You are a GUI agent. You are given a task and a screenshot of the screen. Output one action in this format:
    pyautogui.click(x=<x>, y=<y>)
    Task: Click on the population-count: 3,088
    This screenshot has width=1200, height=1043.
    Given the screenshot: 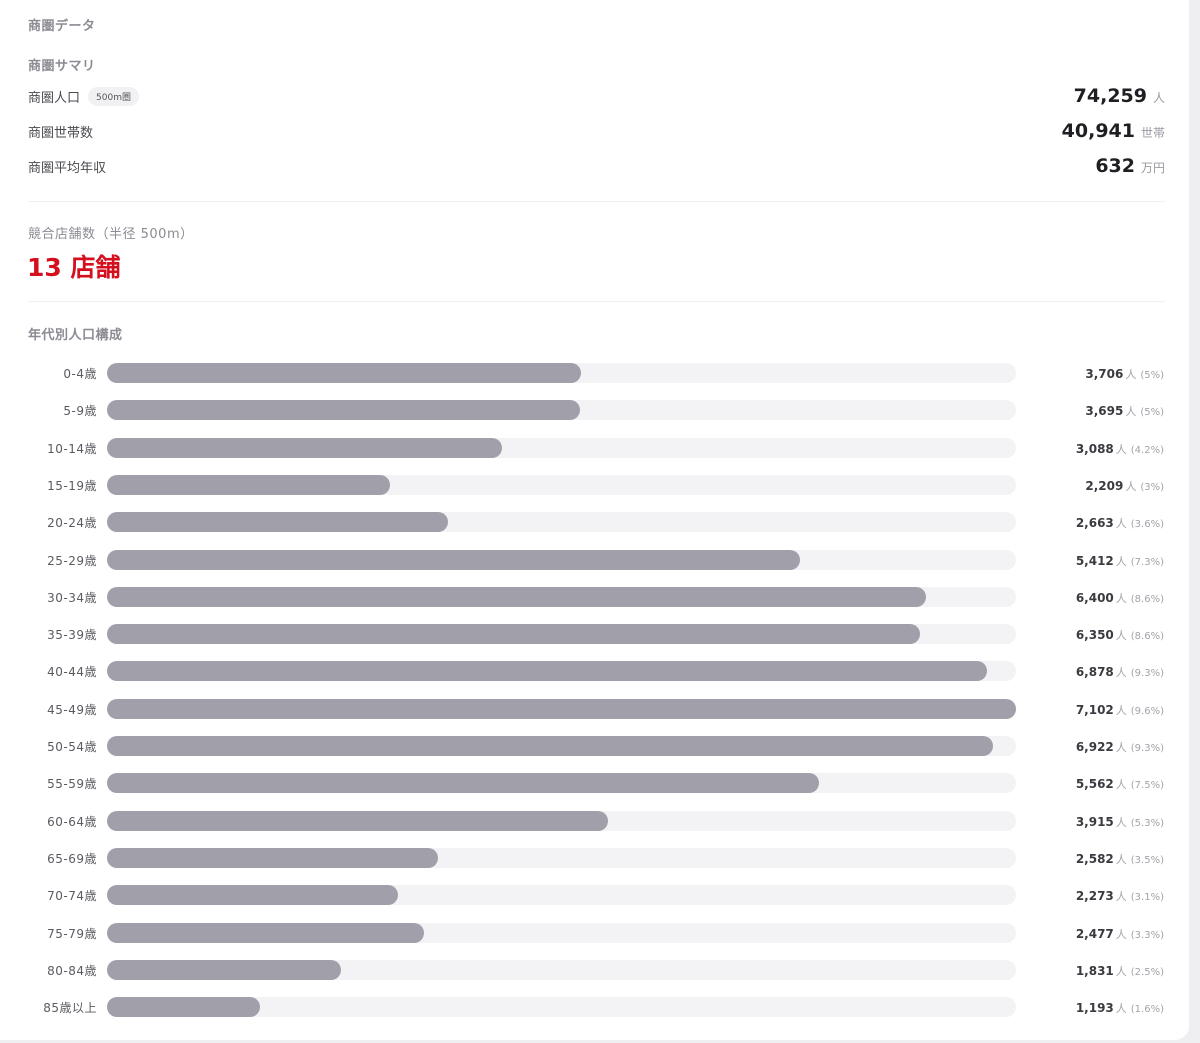 What is the action you would take?
    pyautogui.click(x=1094, y=449)
    